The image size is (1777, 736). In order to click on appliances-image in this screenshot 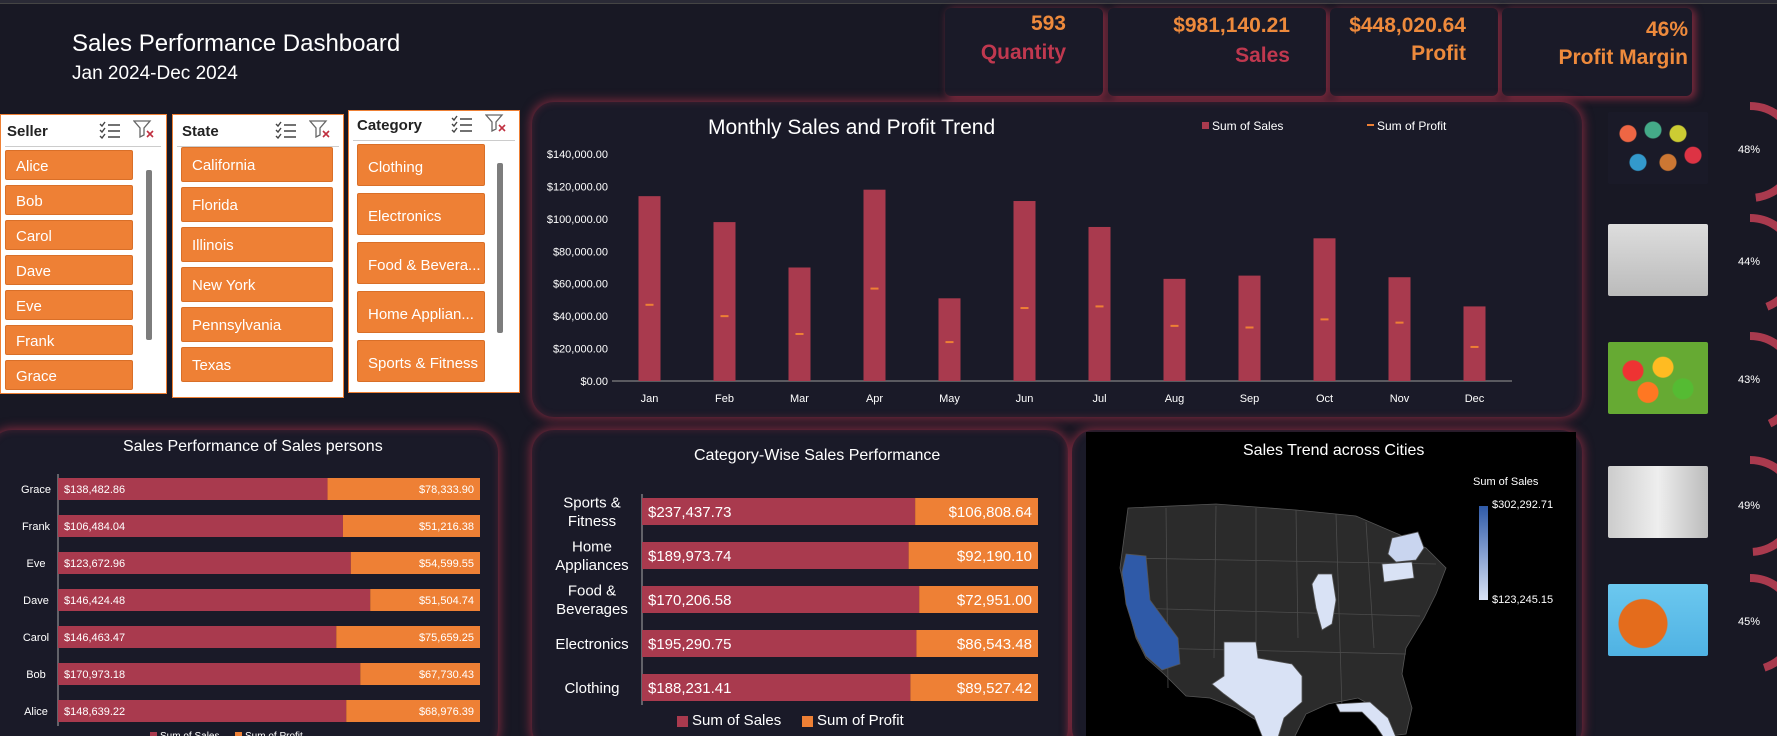, I will do `click(1658, 502)`.